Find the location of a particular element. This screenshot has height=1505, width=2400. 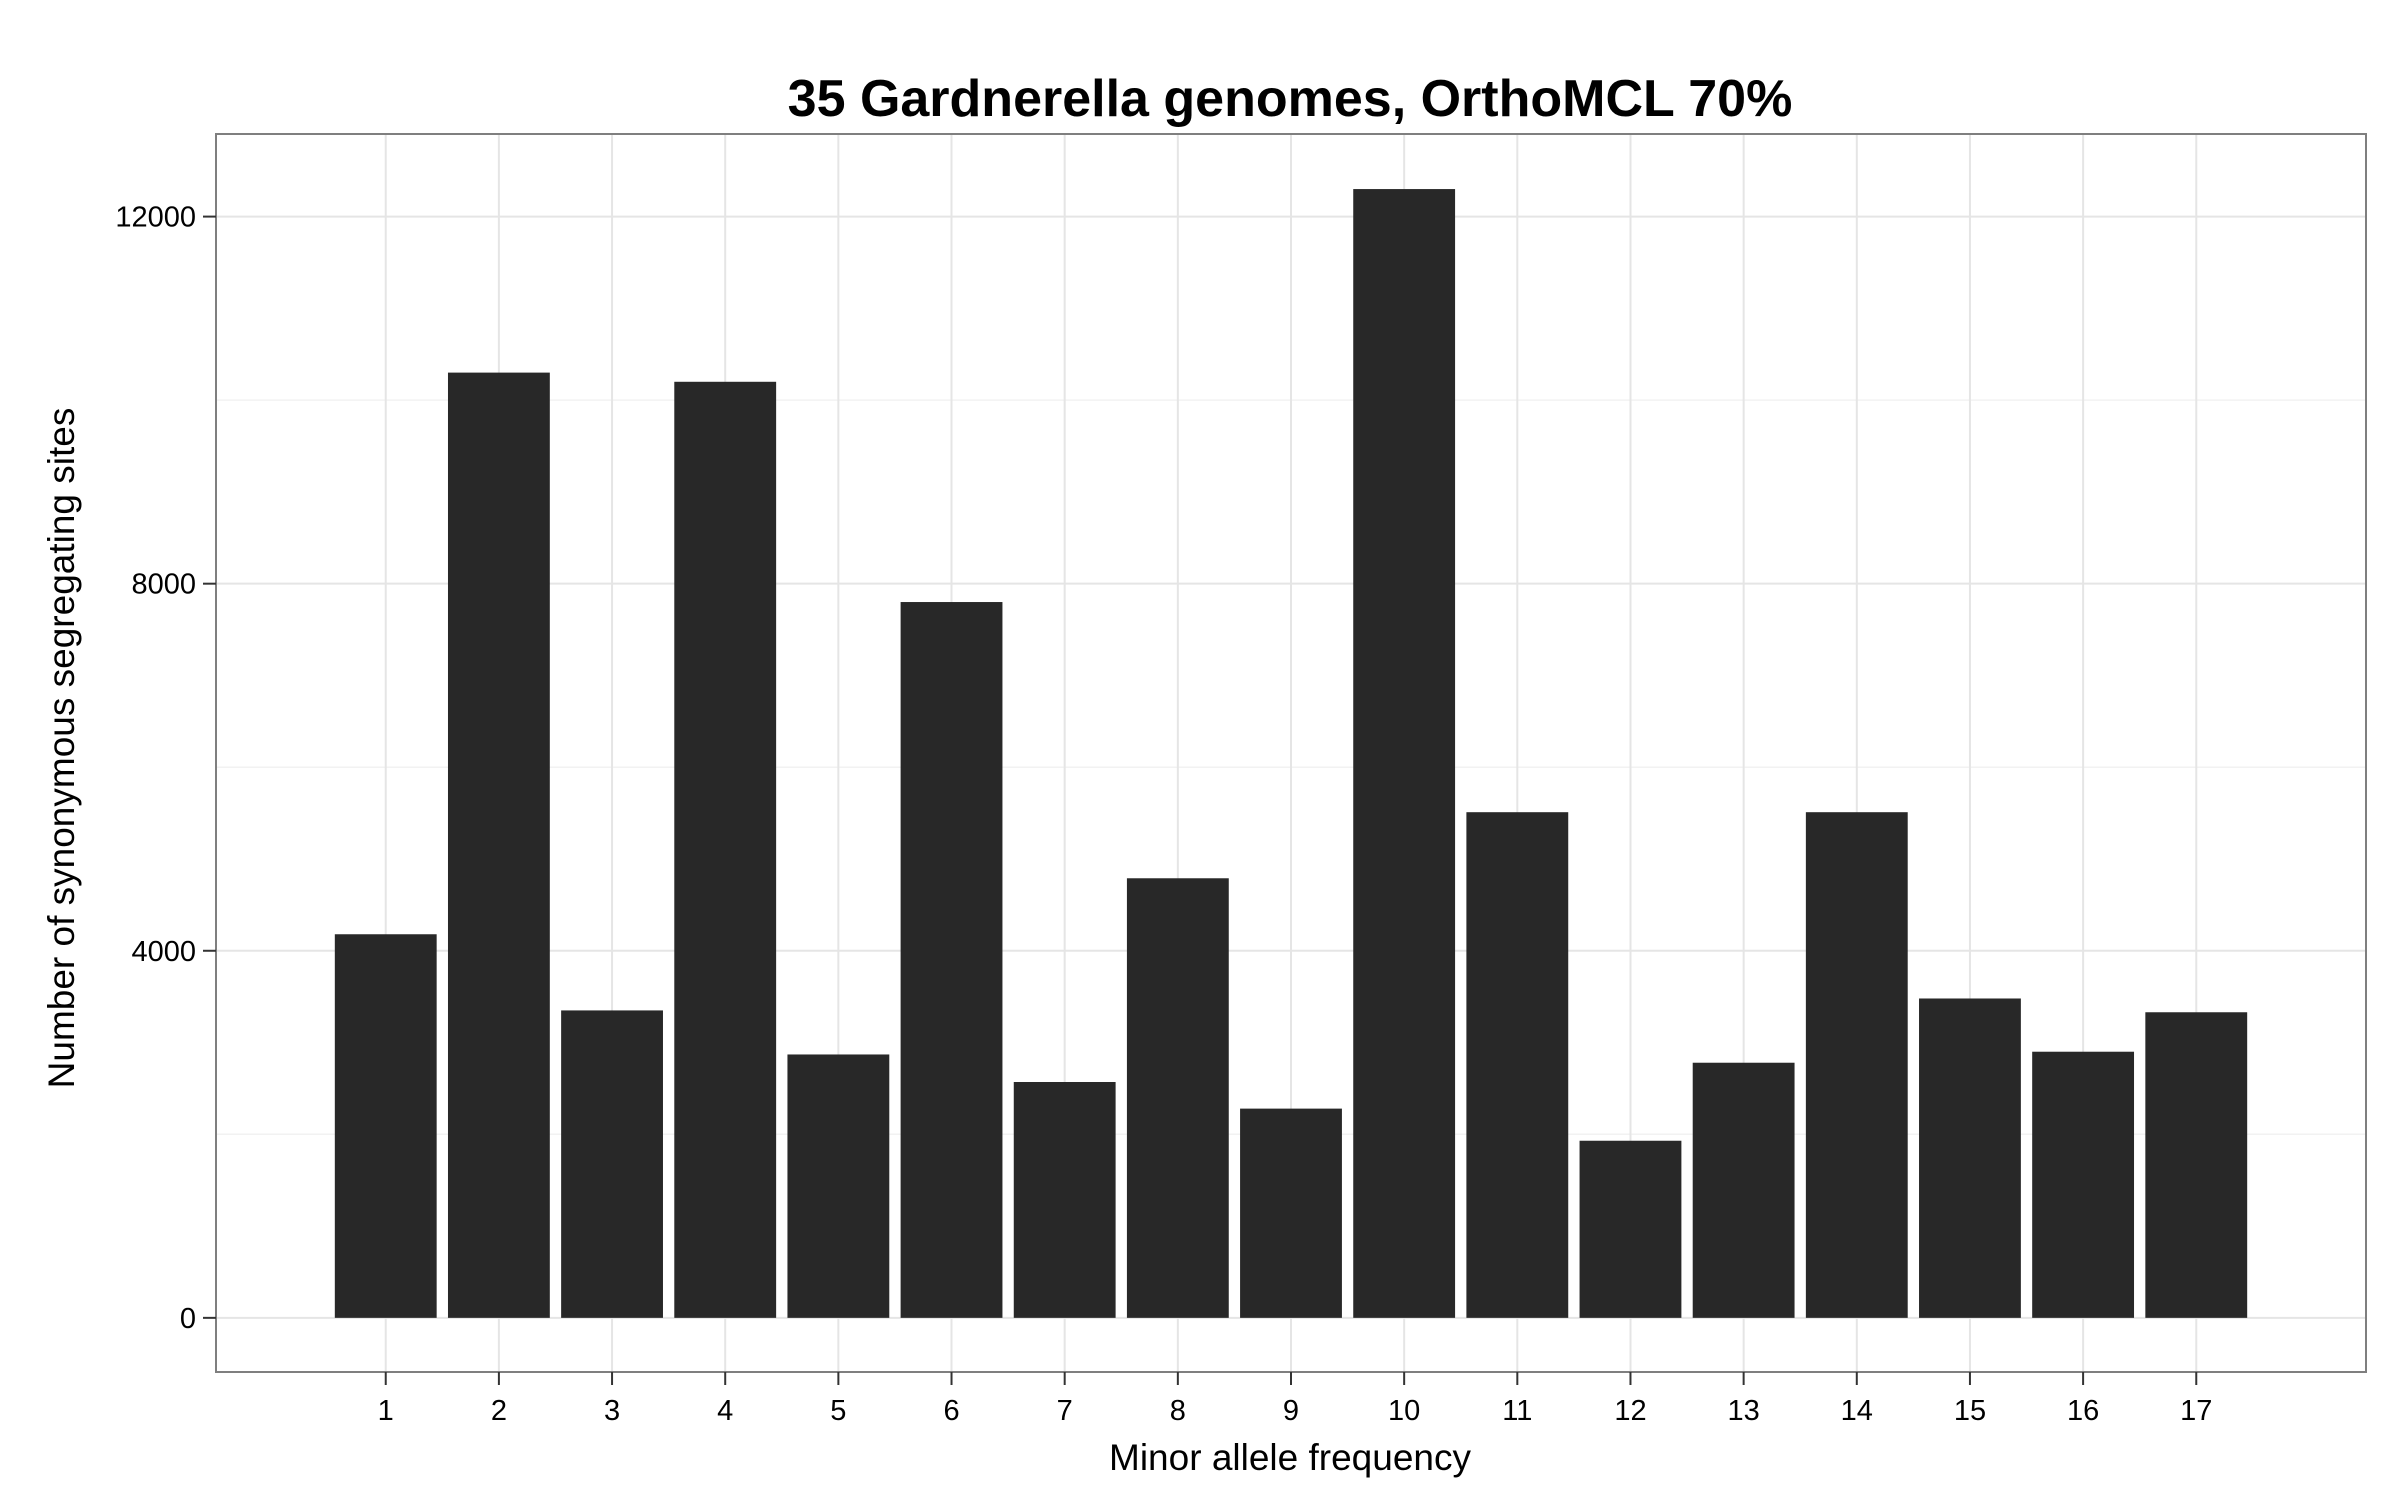

x-tick-label: 4 is located at coordinates (725, 1411).